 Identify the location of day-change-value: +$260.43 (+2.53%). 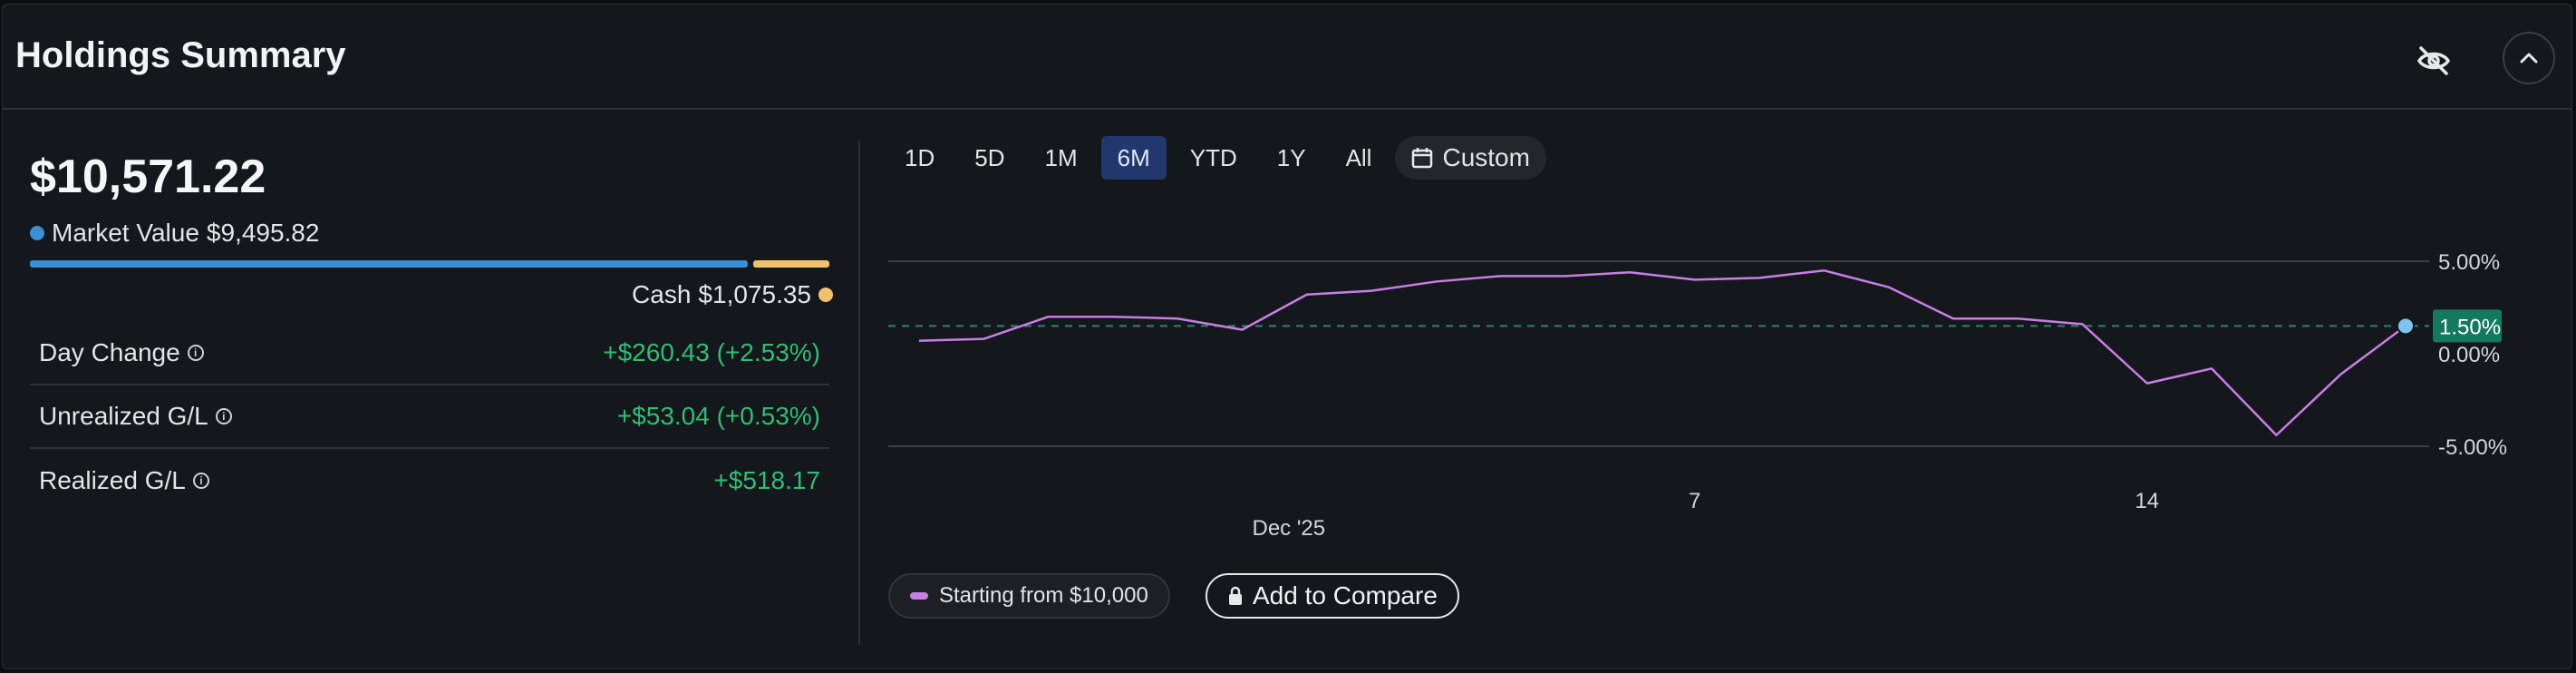
(711, 352).